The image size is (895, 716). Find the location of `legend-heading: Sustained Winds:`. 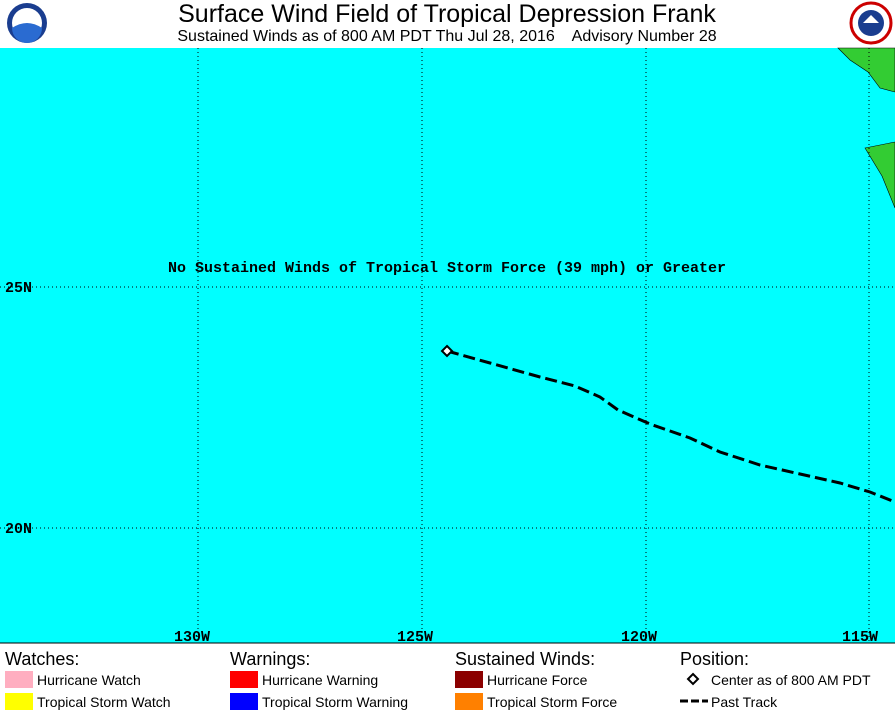

legend-heading: Sustained Winds: is located at coordinates (525, 659).